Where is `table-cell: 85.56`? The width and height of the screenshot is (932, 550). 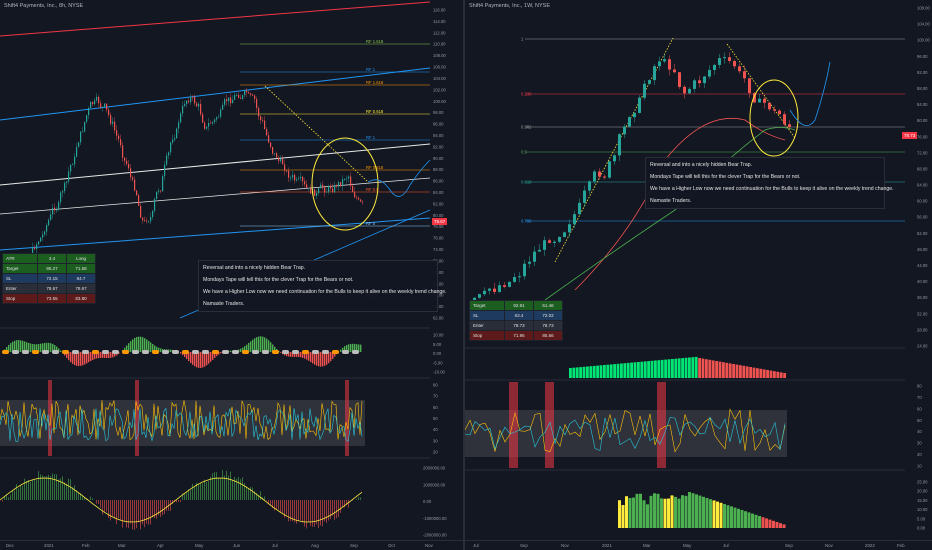
table-cell: 85.56 is located at coordinates (548, 335).